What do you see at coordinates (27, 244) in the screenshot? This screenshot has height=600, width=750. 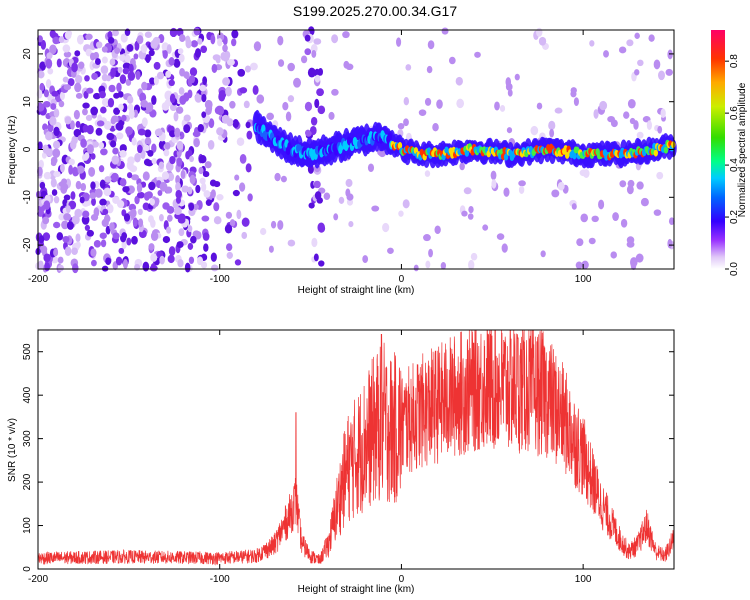 I see `y-tick-label: -20` at bounding box center [27, 244].